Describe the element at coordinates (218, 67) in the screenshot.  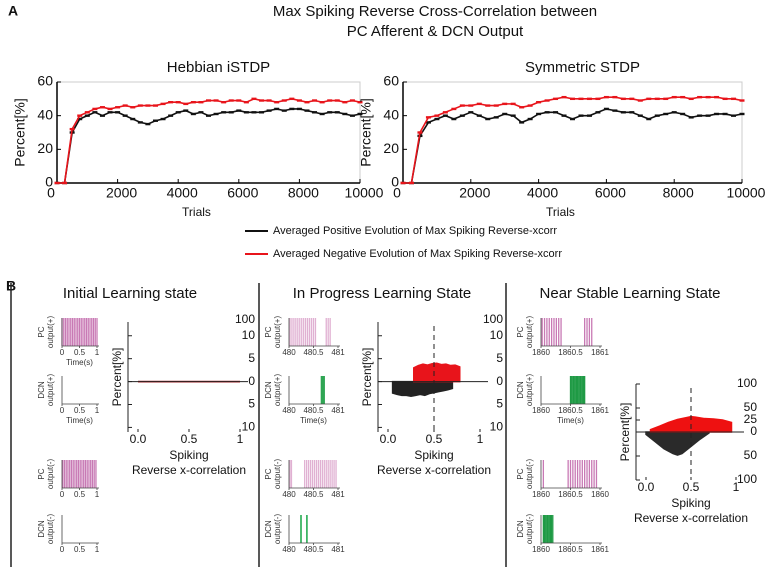
I see `chart-title: Hebbian iSTDP` at that location.